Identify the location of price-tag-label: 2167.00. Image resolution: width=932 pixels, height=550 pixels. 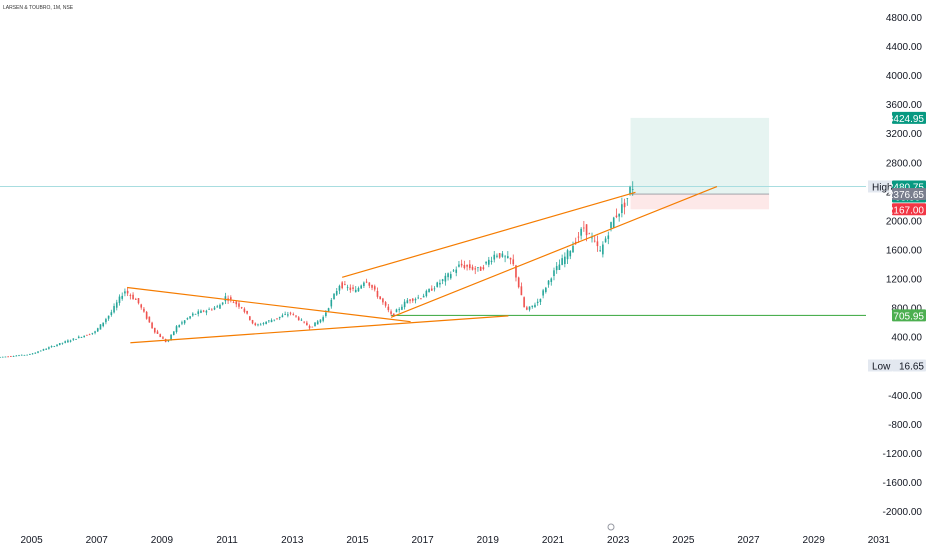
(906, 210).